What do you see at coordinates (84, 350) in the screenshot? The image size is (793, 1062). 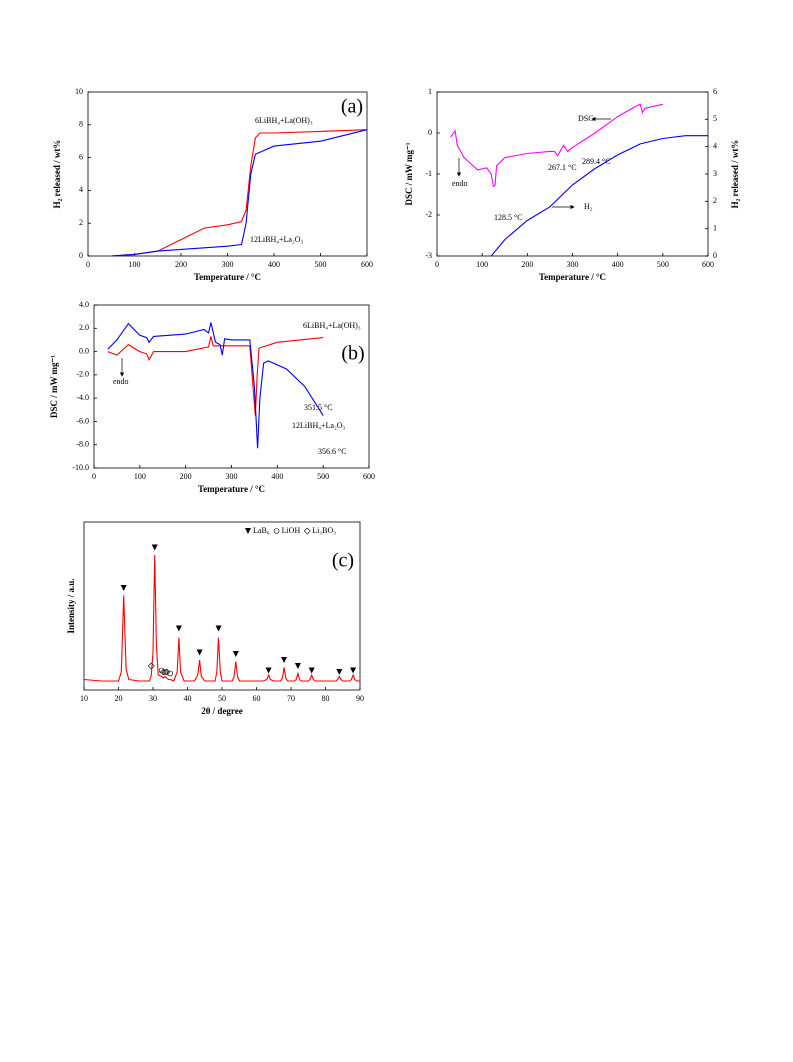 I see `y-tick-label: 0.0` at bounding box center [84, 350].